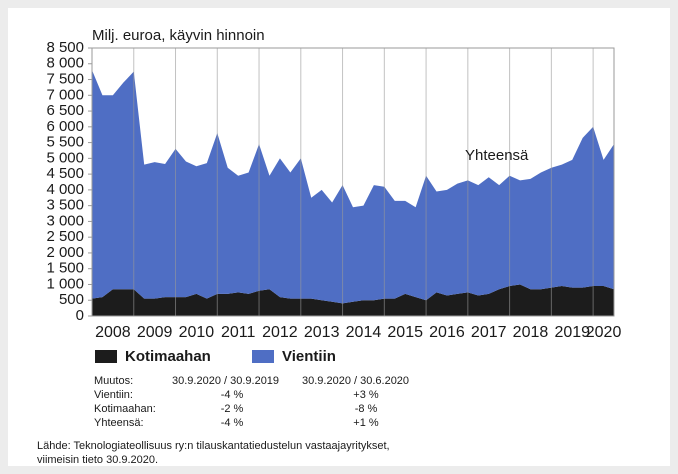 This screenshot has width=678, height=474. What do you see at coordinates (71, 299) in the screenshot?
I see `y-tick-label: 500` at bounding box center [71, 299].